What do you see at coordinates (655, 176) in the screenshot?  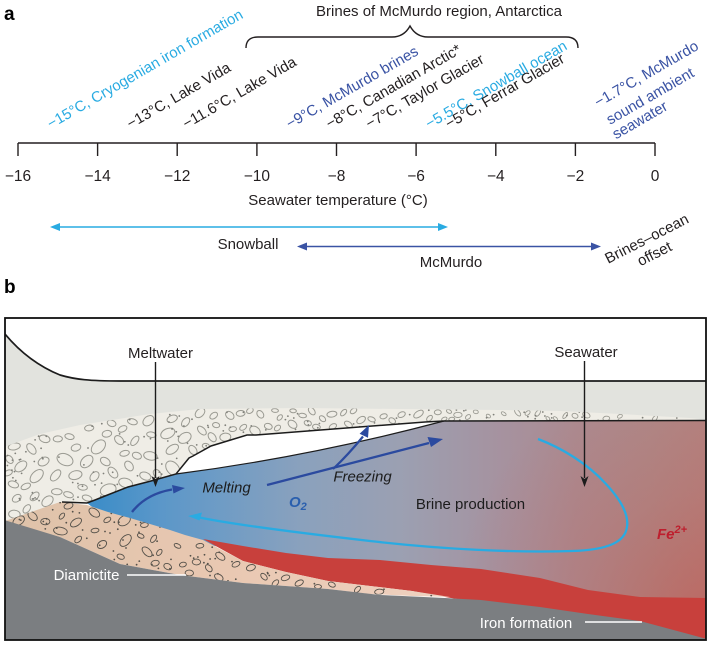 I see `svg-text: 0` at bounding box center [655, 176].